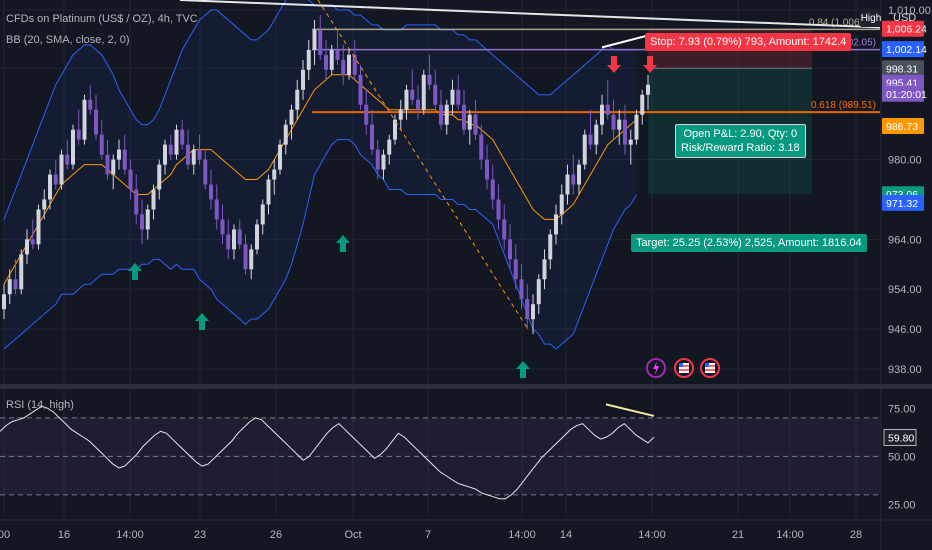  What do you see at coordinates (902, 69) in the screenshot?
I see `price-badge-label: 998.31` at bounding box center [902, 69].